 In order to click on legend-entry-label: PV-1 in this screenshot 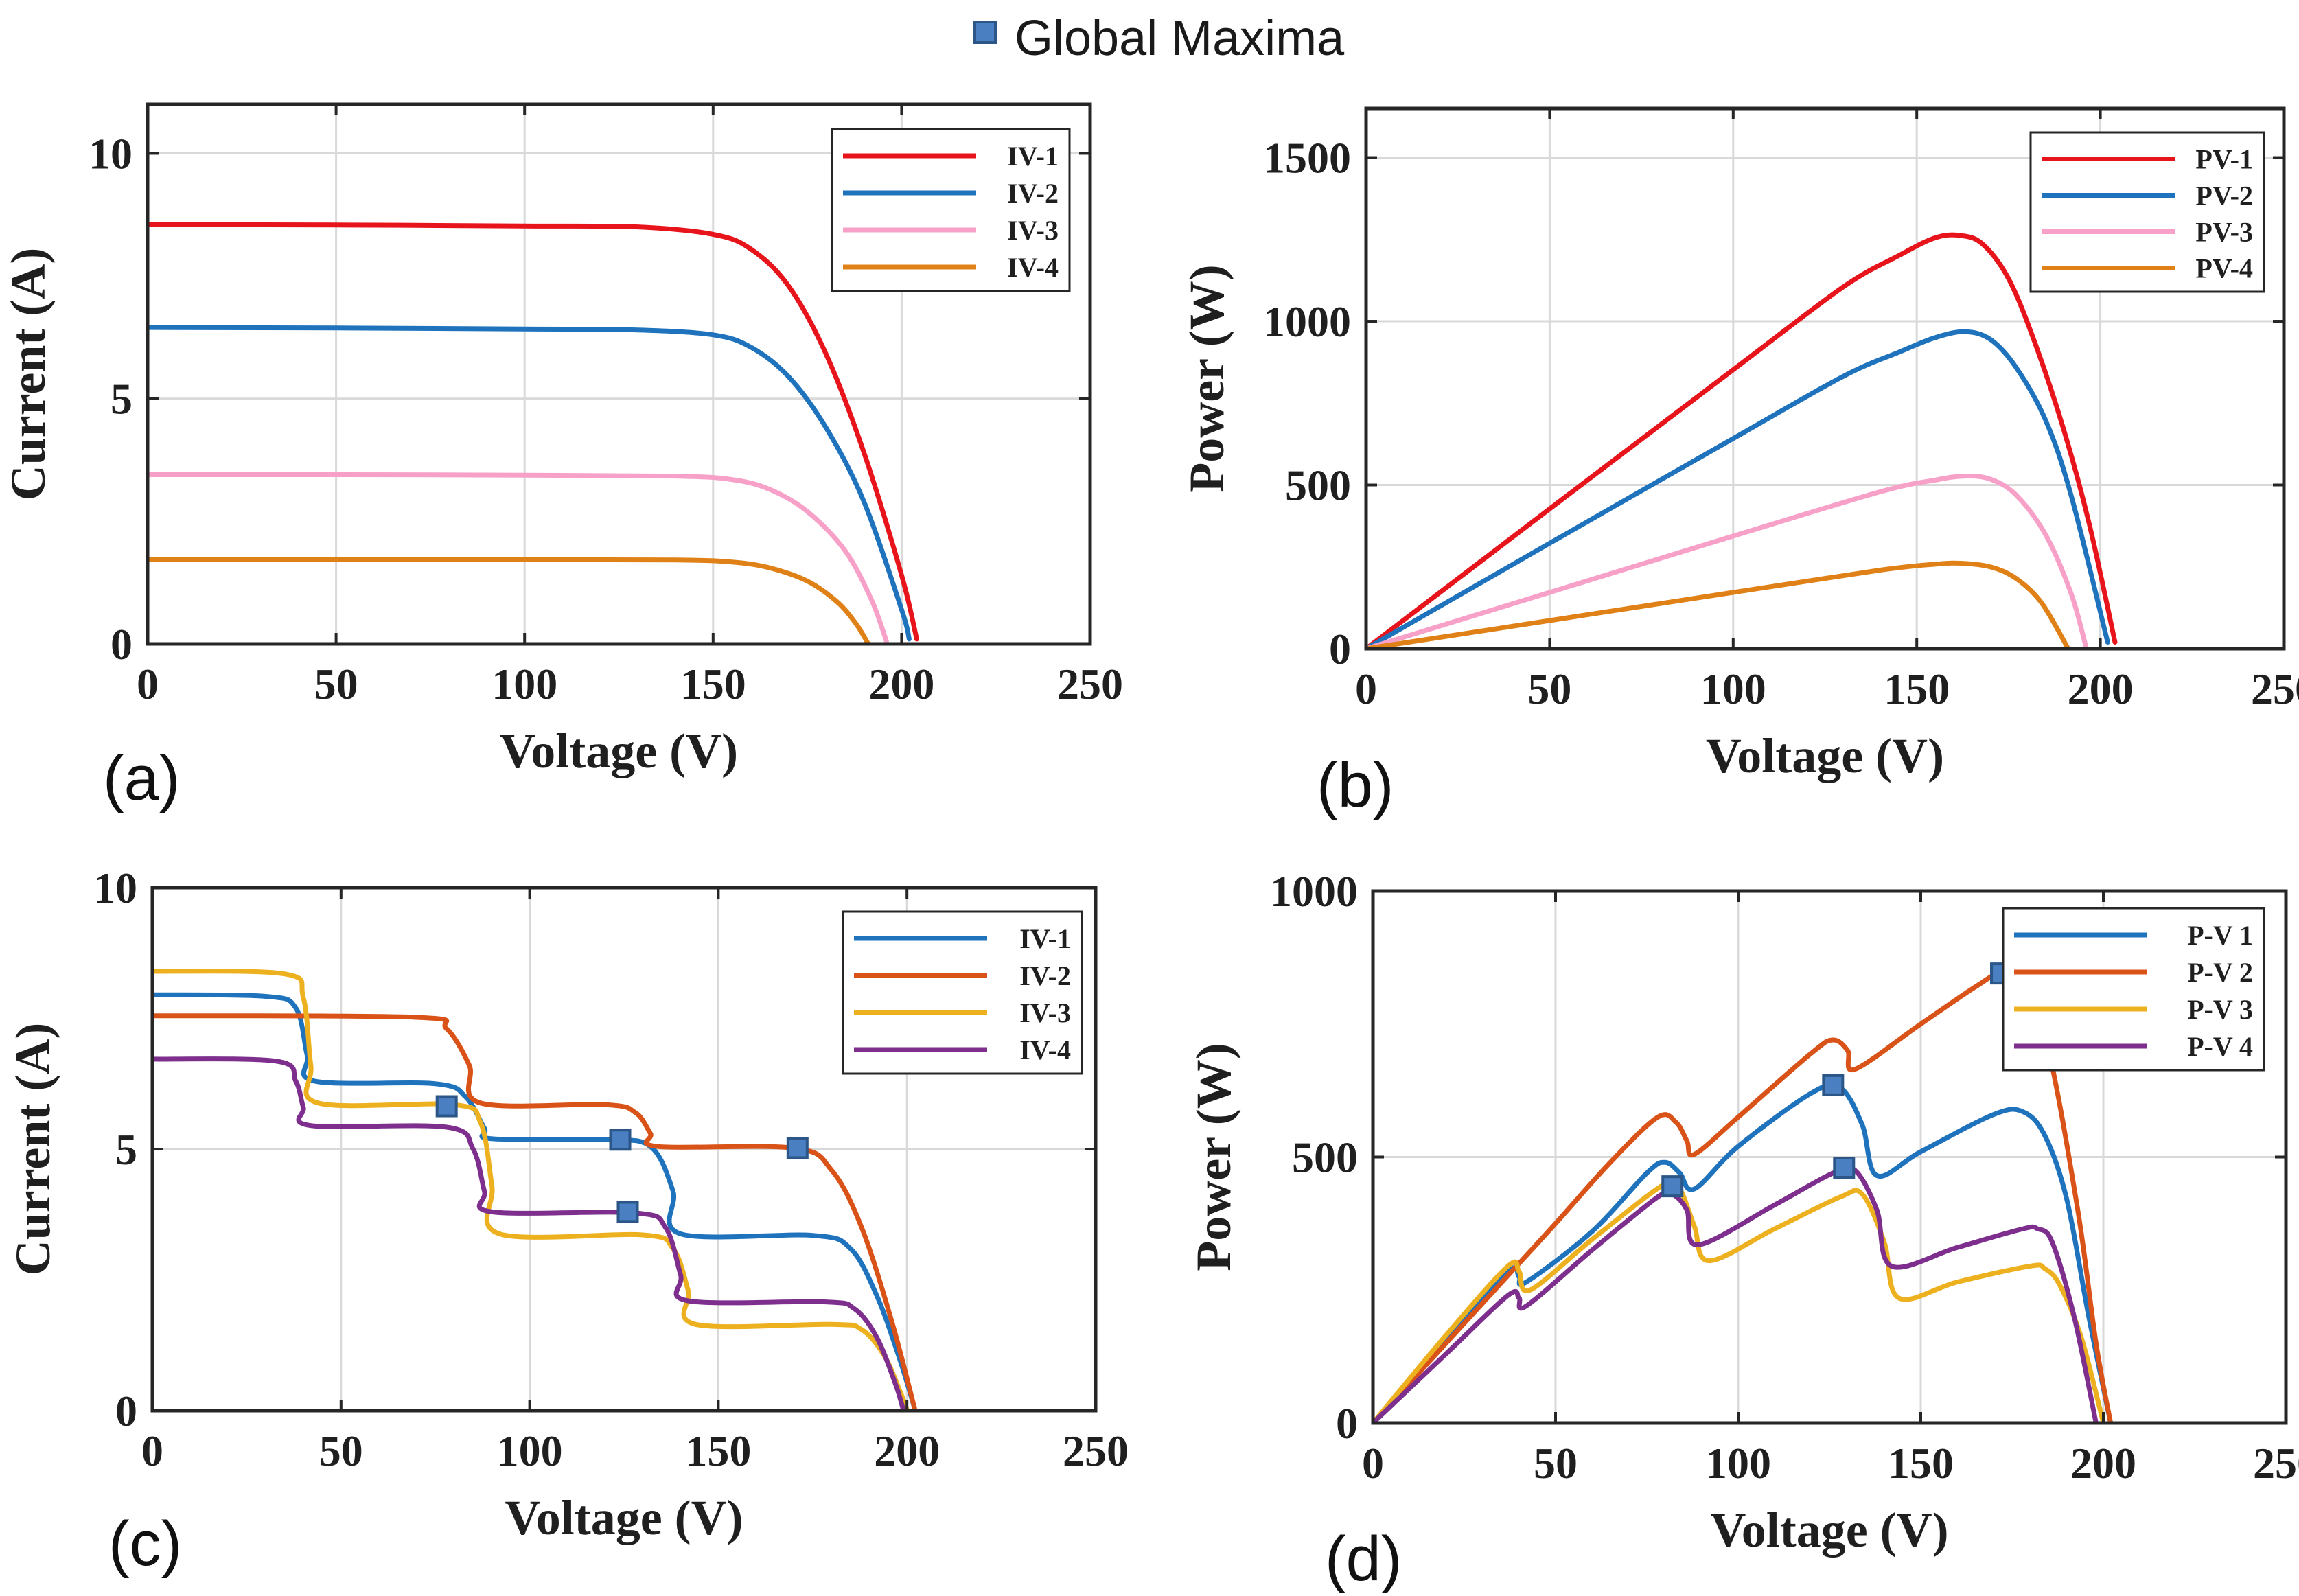, I will do `click(2224, 159)`.